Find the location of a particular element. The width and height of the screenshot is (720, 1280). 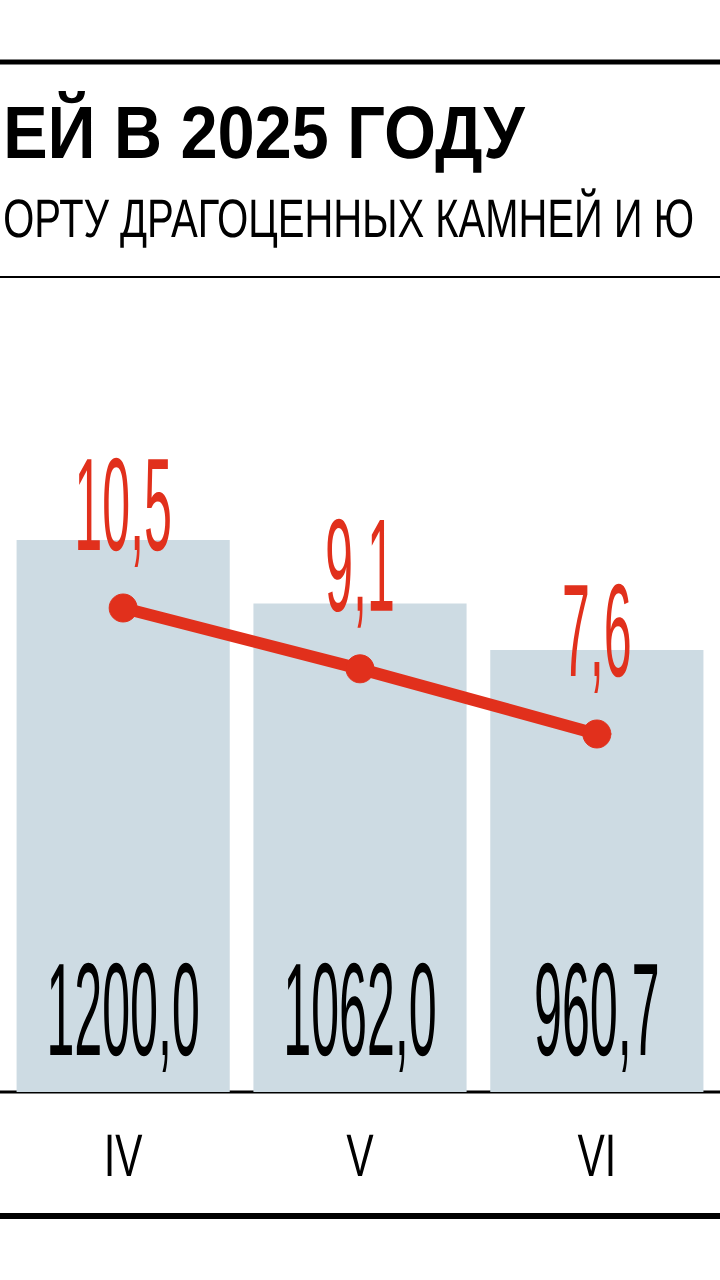

x-tick-label: IV is located at coordinates (125, 1155).